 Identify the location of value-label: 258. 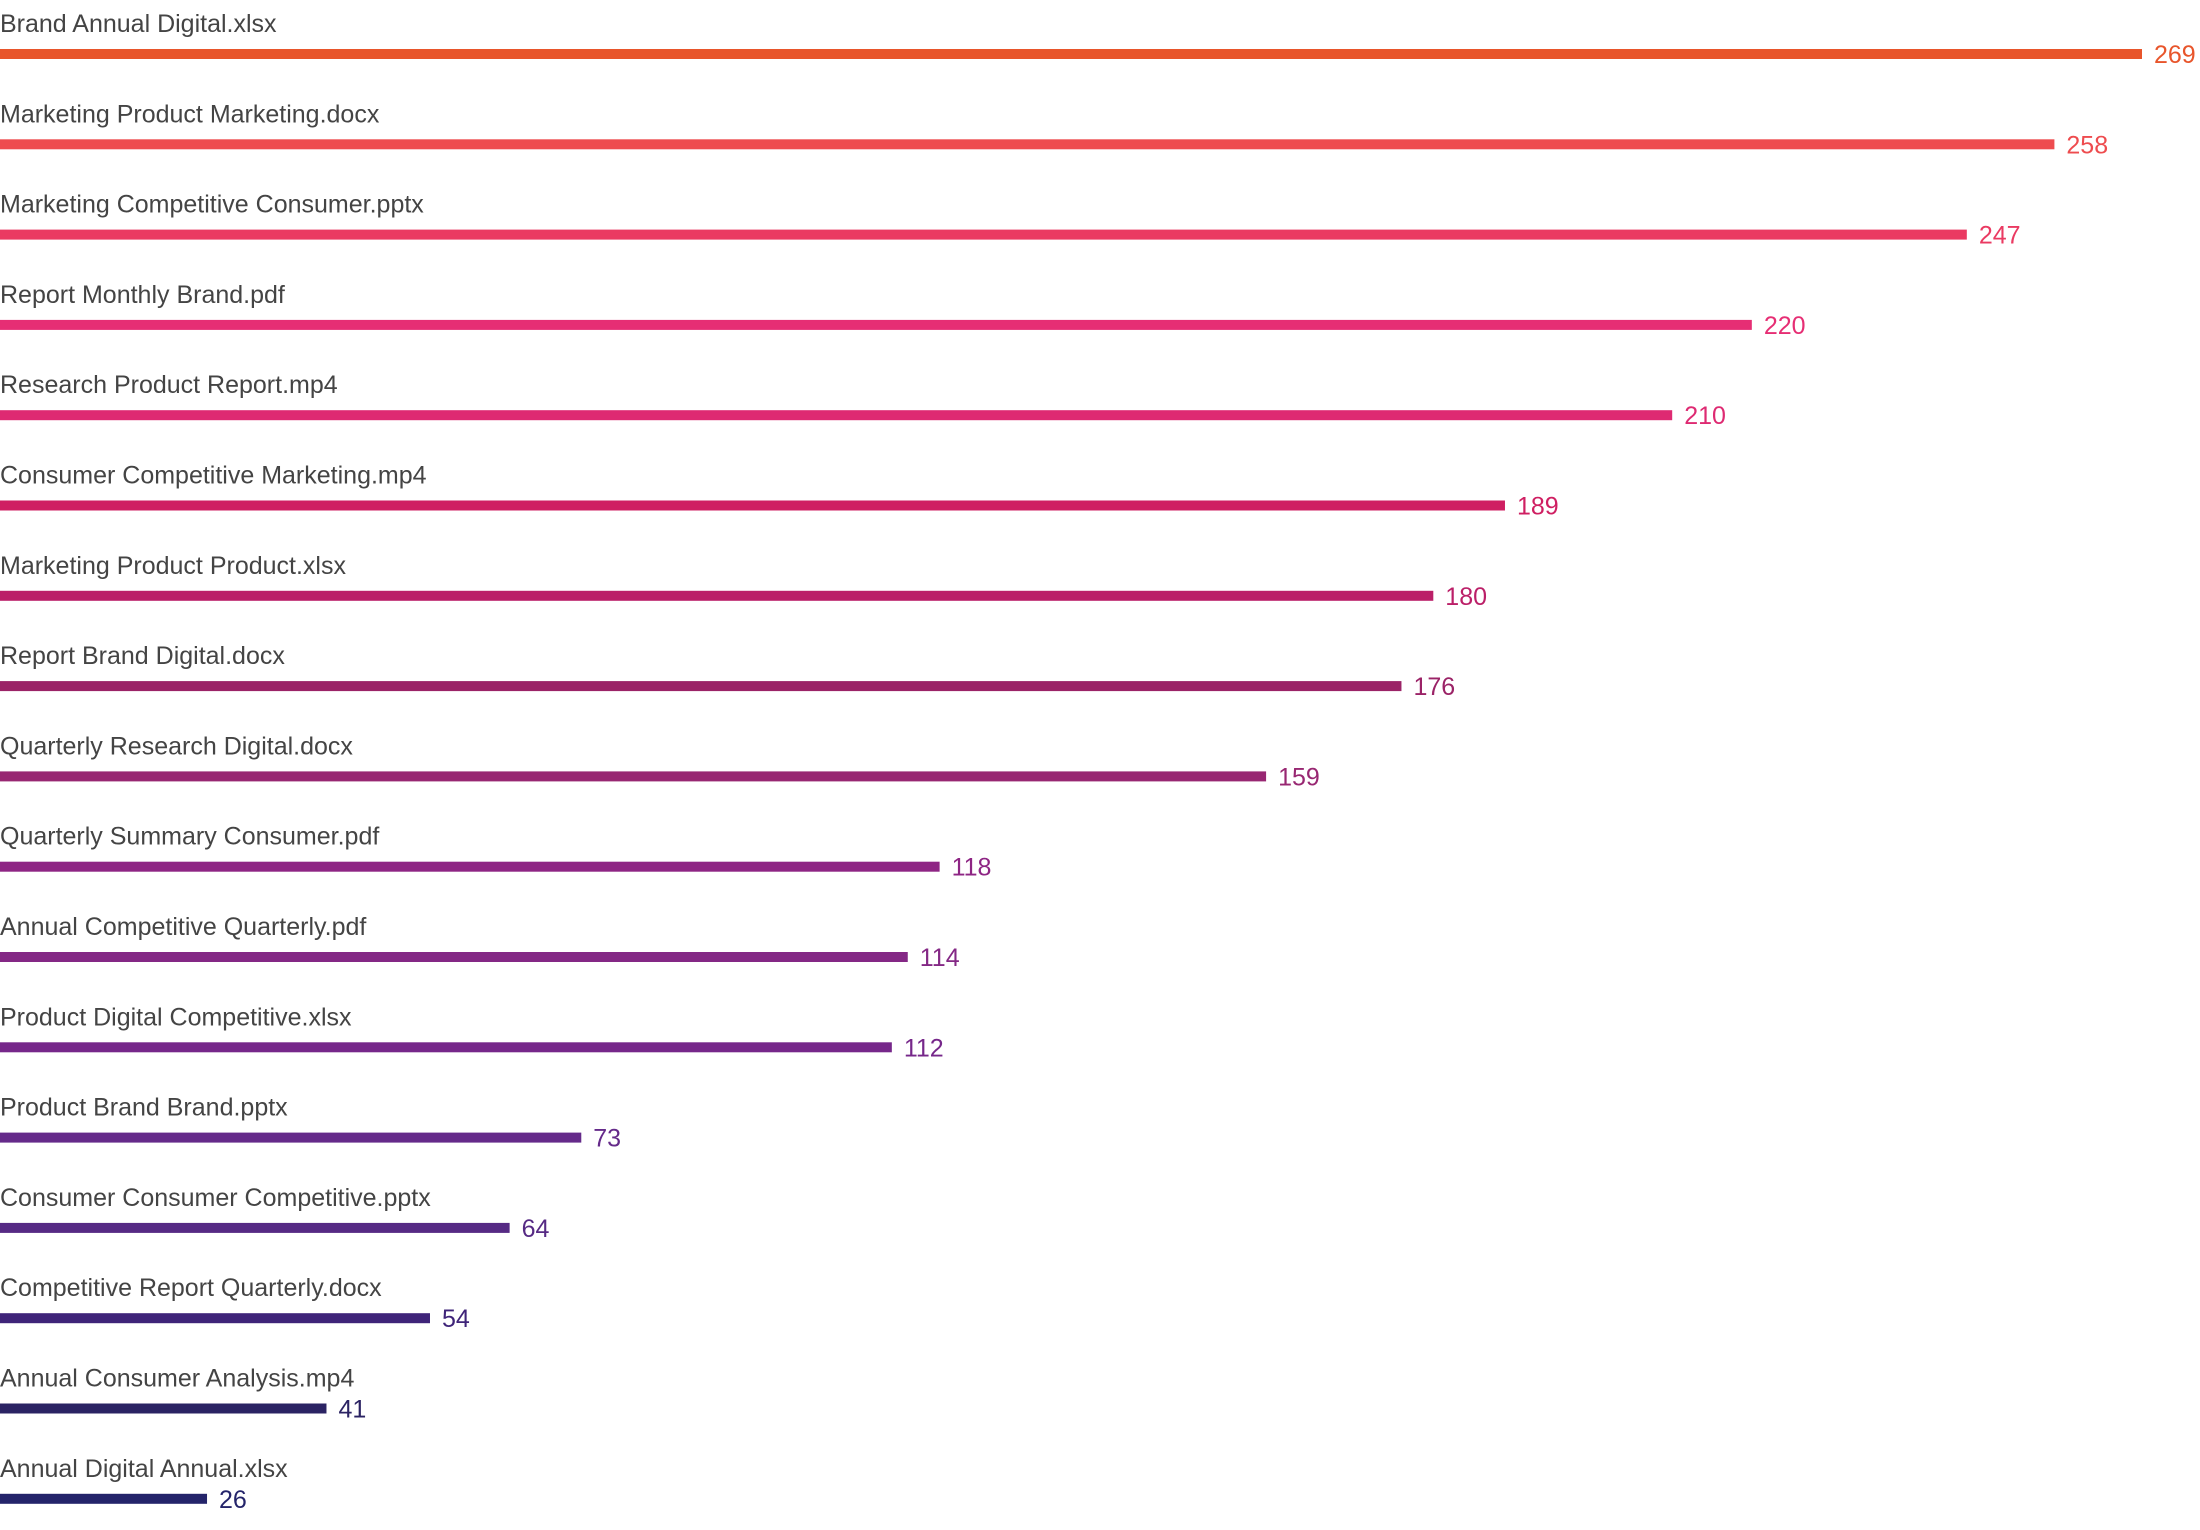
(2087, 145).